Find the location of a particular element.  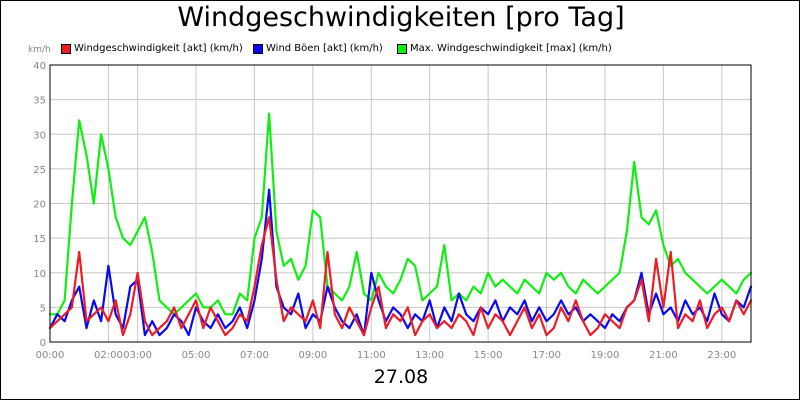

legend-item-gusts: Wind Böen [akt] (km/h) is located at coordinates (318, 46).